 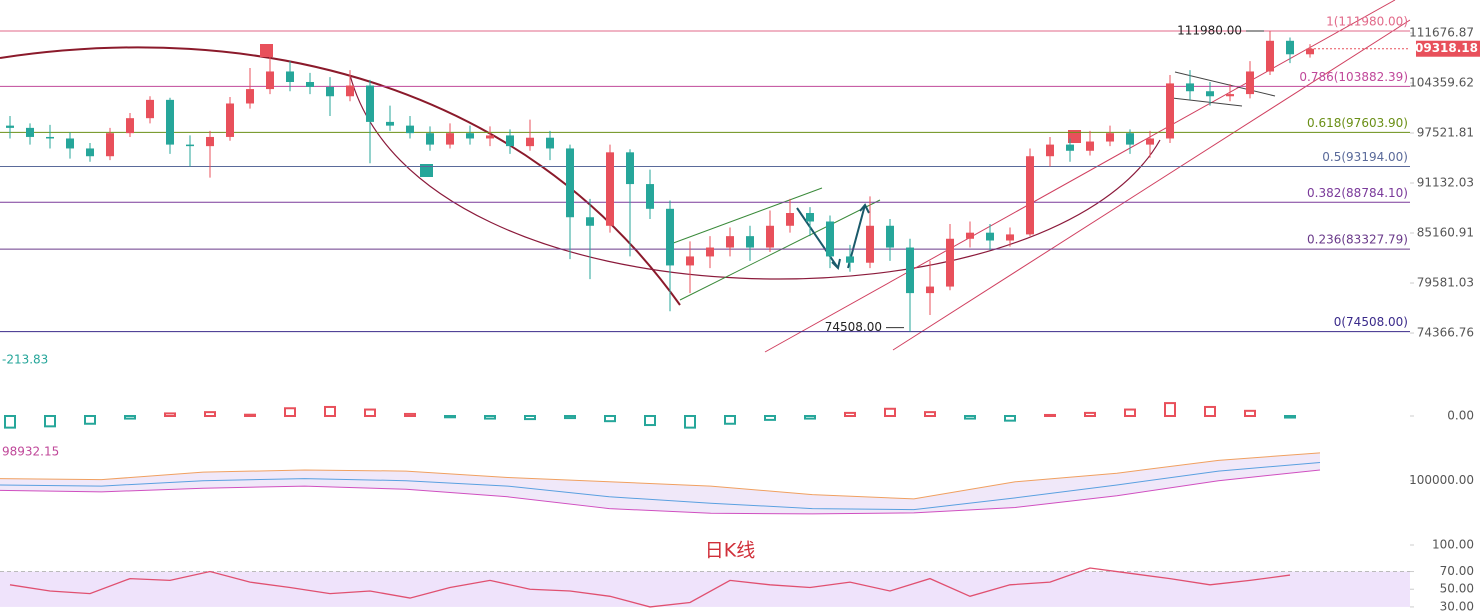 I want to click on y-tick-label: 50.00, so click(x=1457, y=589).